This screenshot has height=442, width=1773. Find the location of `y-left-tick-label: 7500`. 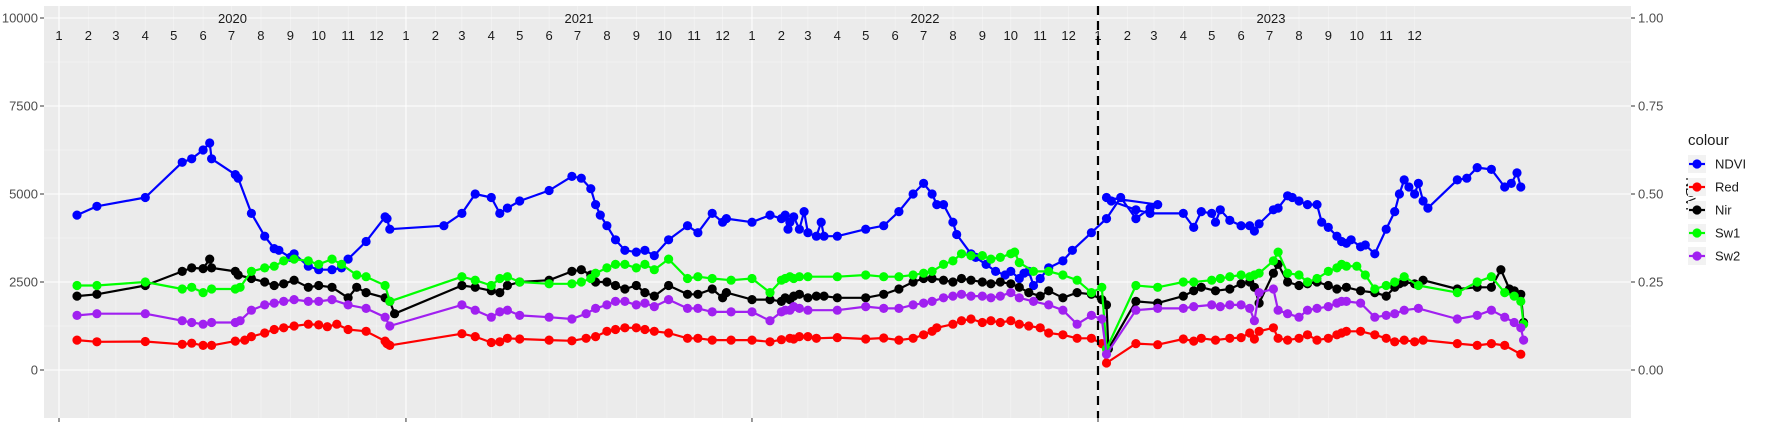

y-left-tick-label: 7500 is located at coordinates (23, 106).